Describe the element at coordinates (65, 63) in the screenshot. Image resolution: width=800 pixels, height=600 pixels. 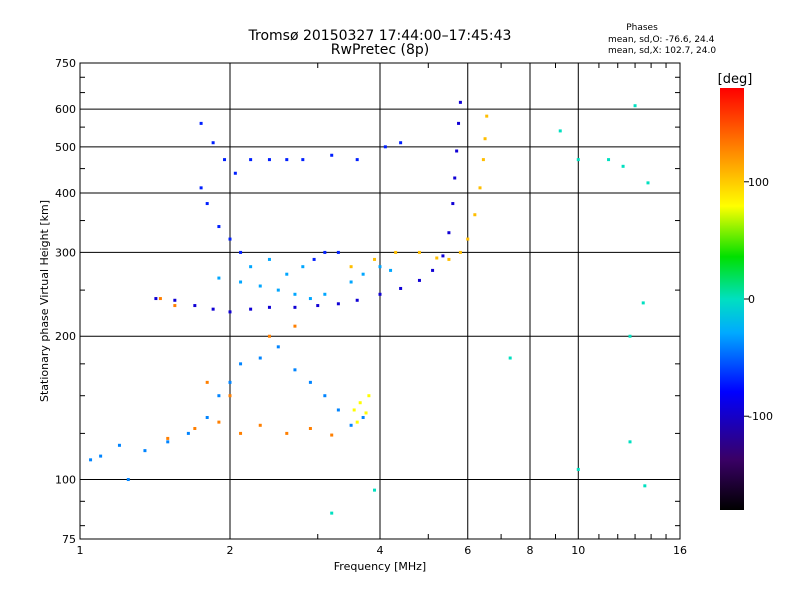
I see `y-tick-label-750: 750` at that location.